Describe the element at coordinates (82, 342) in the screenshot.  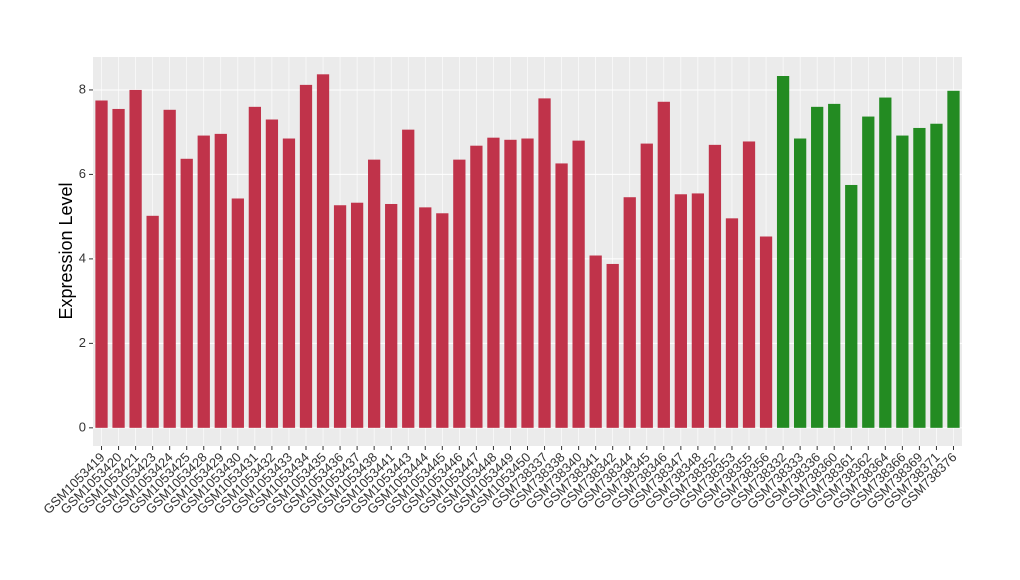
I see `y-tick-label: 2` at that location.